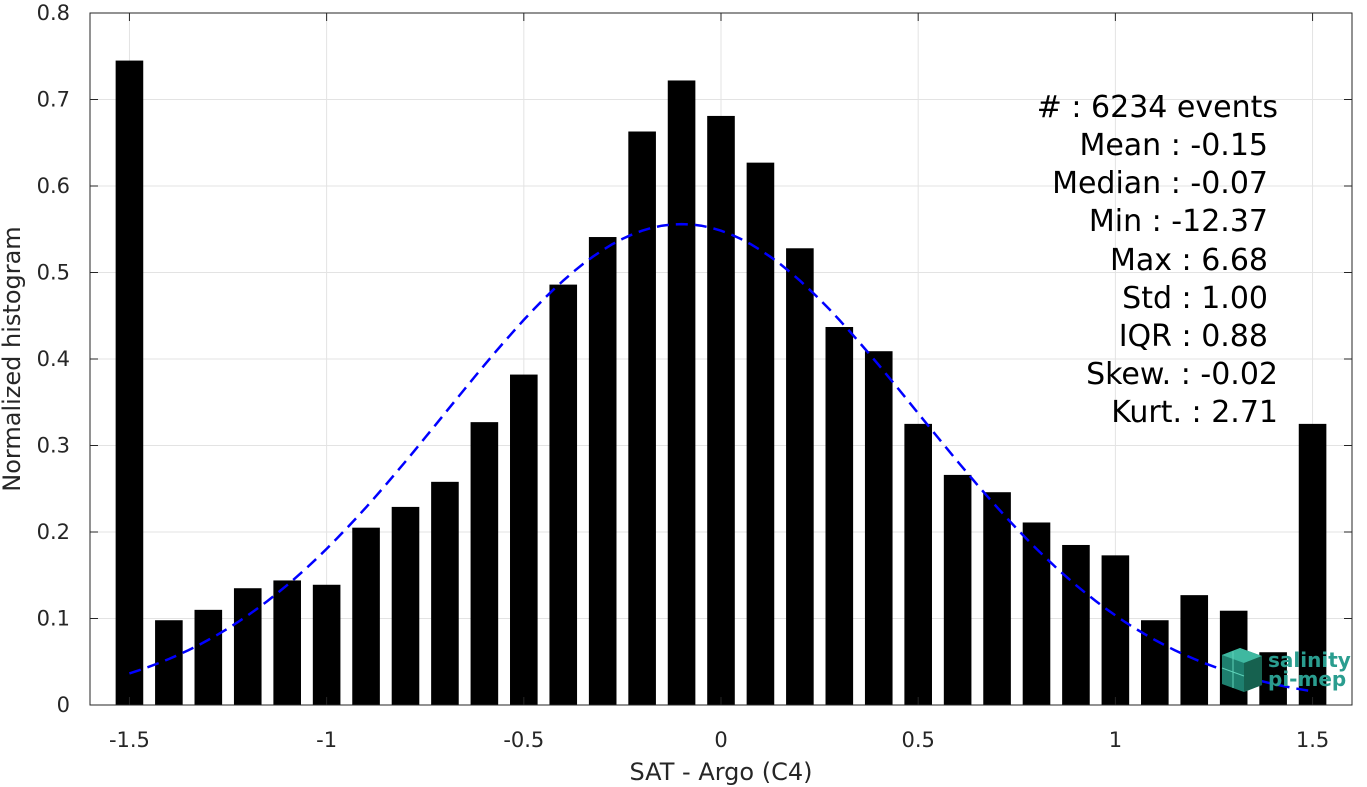  Describe the element at coordinates (129, 740) in the screenshot. I see `x-tick-label: -1.5` at that location.